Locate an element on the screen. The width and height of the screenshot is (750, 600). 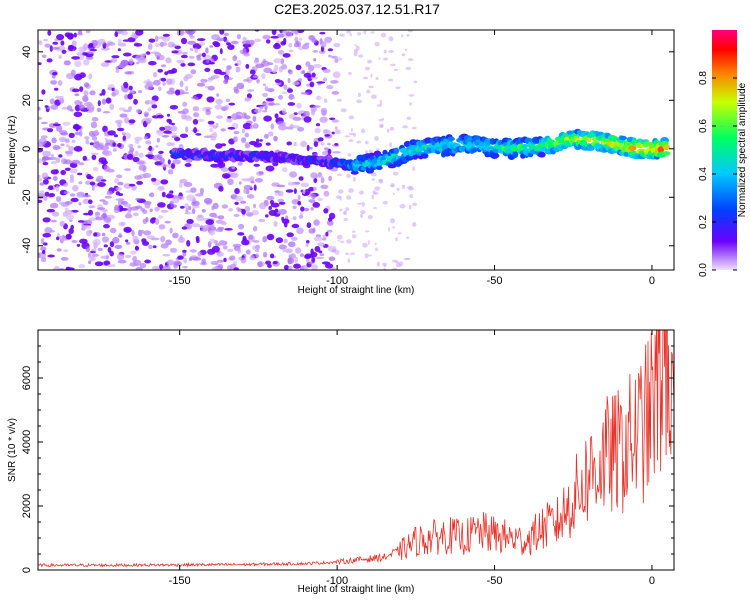
colorbar-ticks: 0.0 0.2 0.4 0.6 0.8 is located at coordinates (717, 174).